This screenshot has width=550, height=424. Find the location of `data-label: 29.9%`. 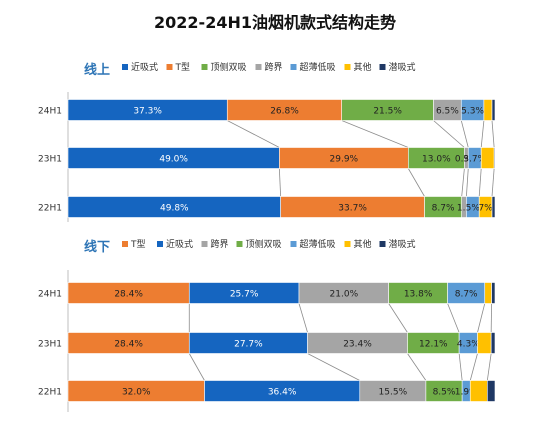

data-label: 29.9% is located at coordinates (344, 160).